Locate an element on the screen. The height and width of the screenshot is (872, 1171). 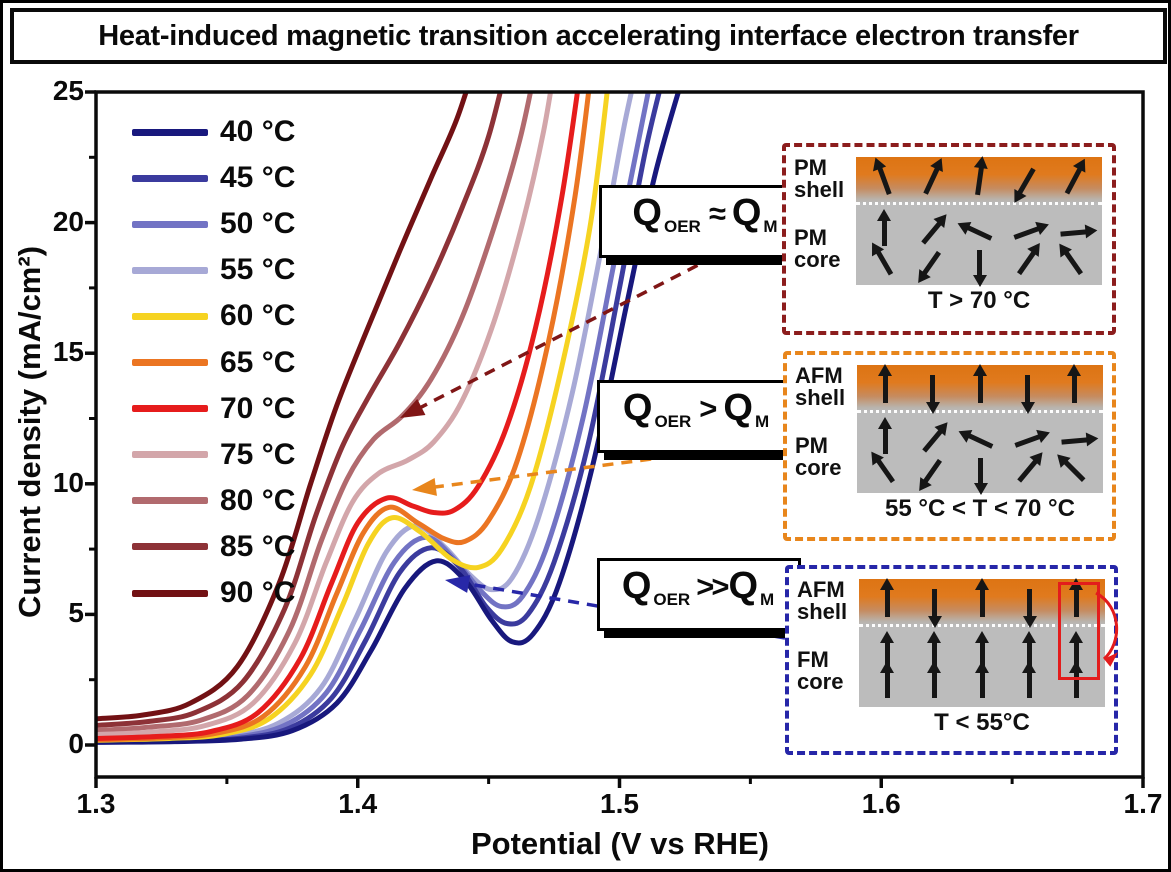
legend-item-70C: 70 °C is located at coordinates (213, 409).